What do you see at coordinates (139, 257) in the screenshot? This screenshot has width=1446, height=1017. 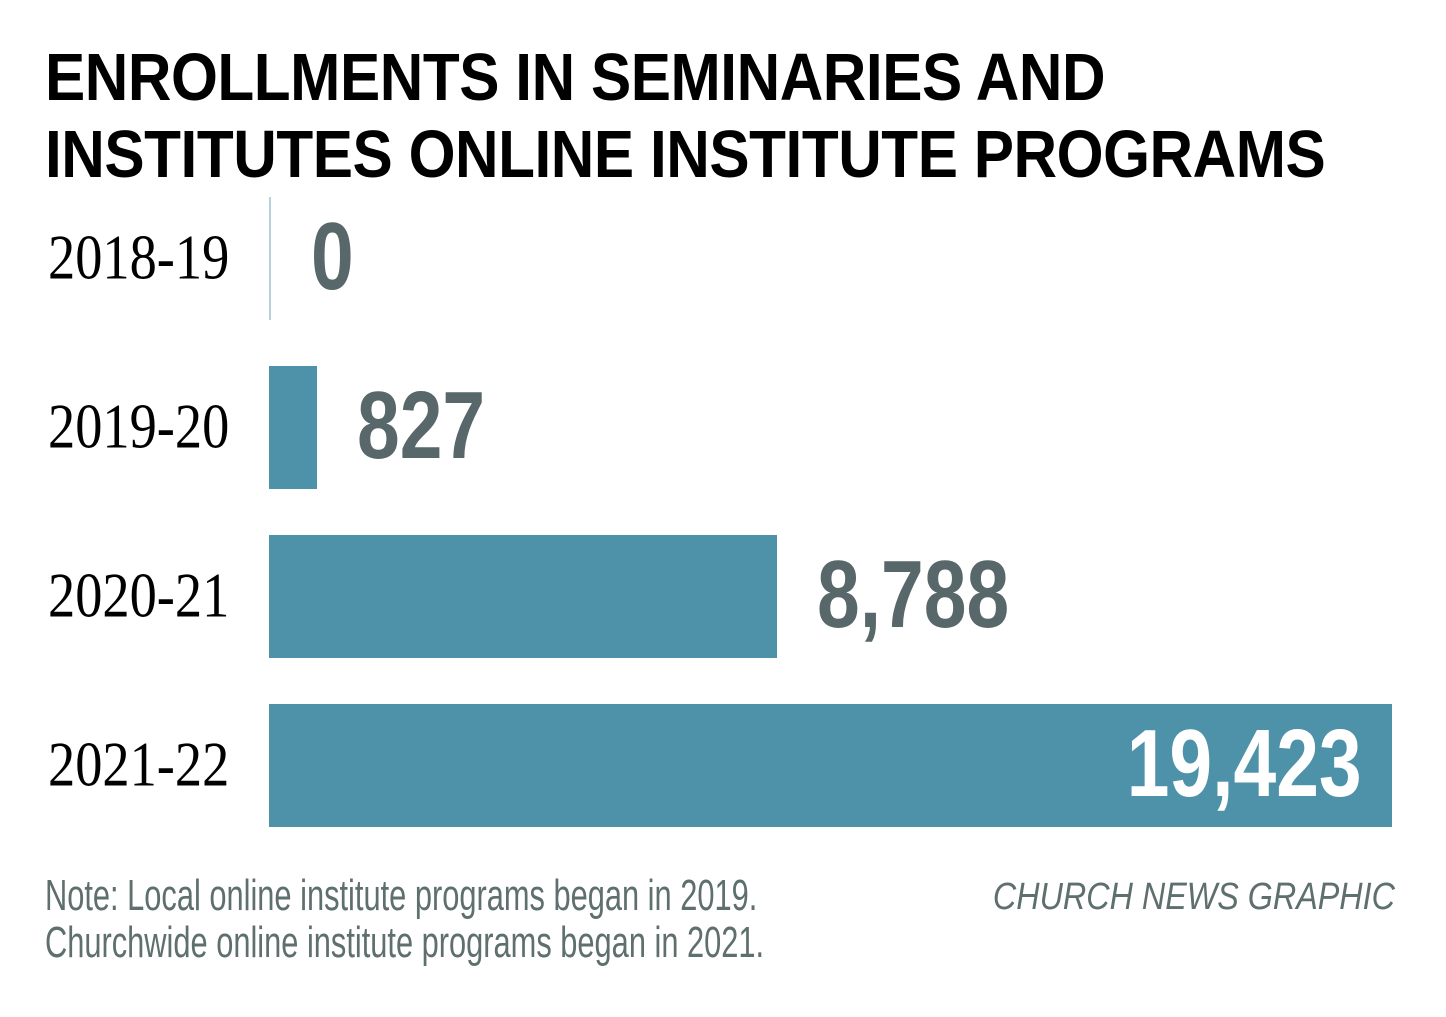 I see `category-label: 2018-19` at bounding box center [139, 257].